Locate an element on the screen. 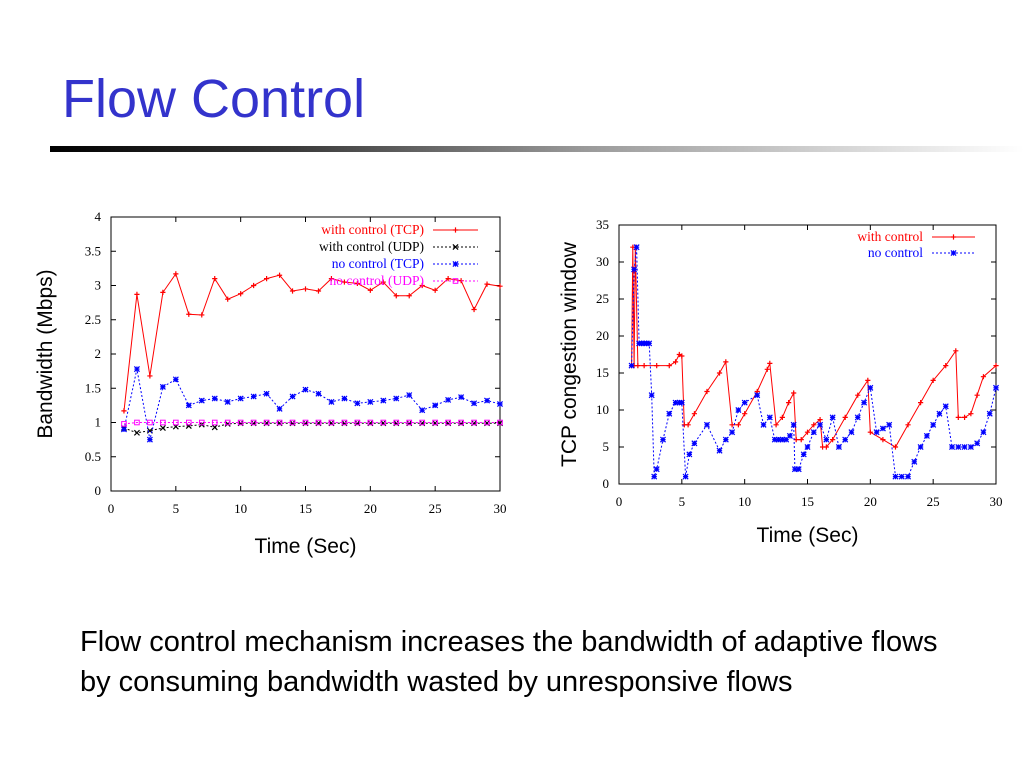 This screenshot has height=768, width=1024. y-tick-label: 2.5 is located at coordinates (93, 319).